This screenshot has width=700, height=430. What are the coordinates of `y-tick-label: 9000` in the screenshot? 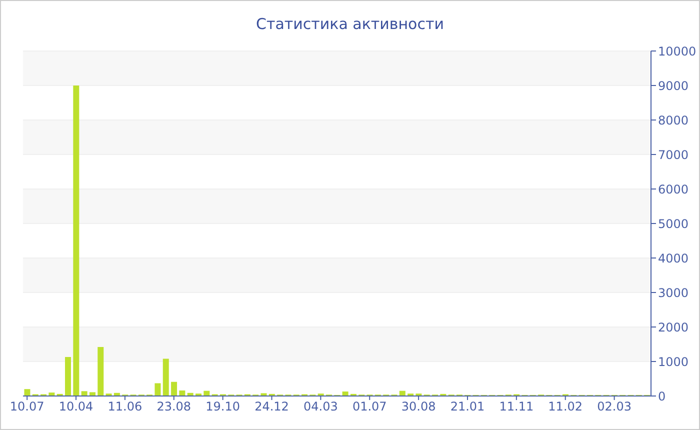 It's located at (673, 85).